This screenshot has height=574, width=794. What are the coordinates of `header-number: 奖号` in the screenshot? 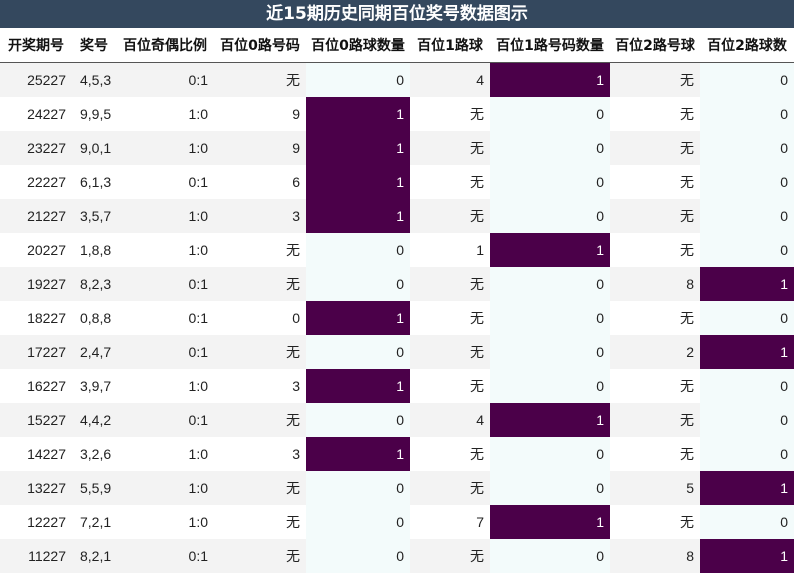 It's located at (94, 45).